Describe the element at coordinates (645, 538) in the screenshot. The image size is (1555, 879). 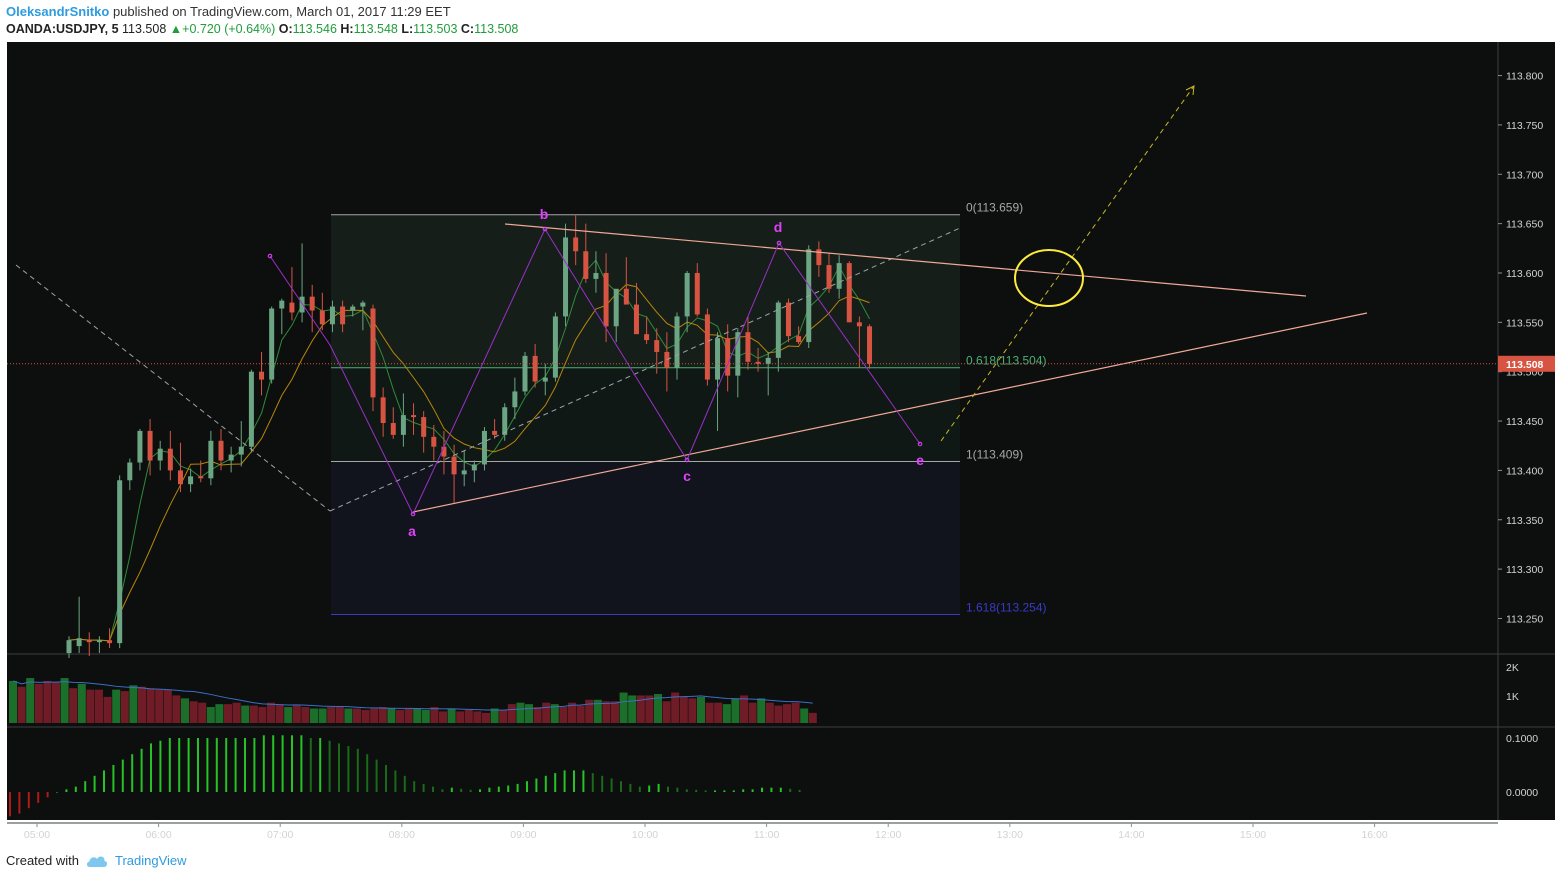
I see `fib-zone` at that location.